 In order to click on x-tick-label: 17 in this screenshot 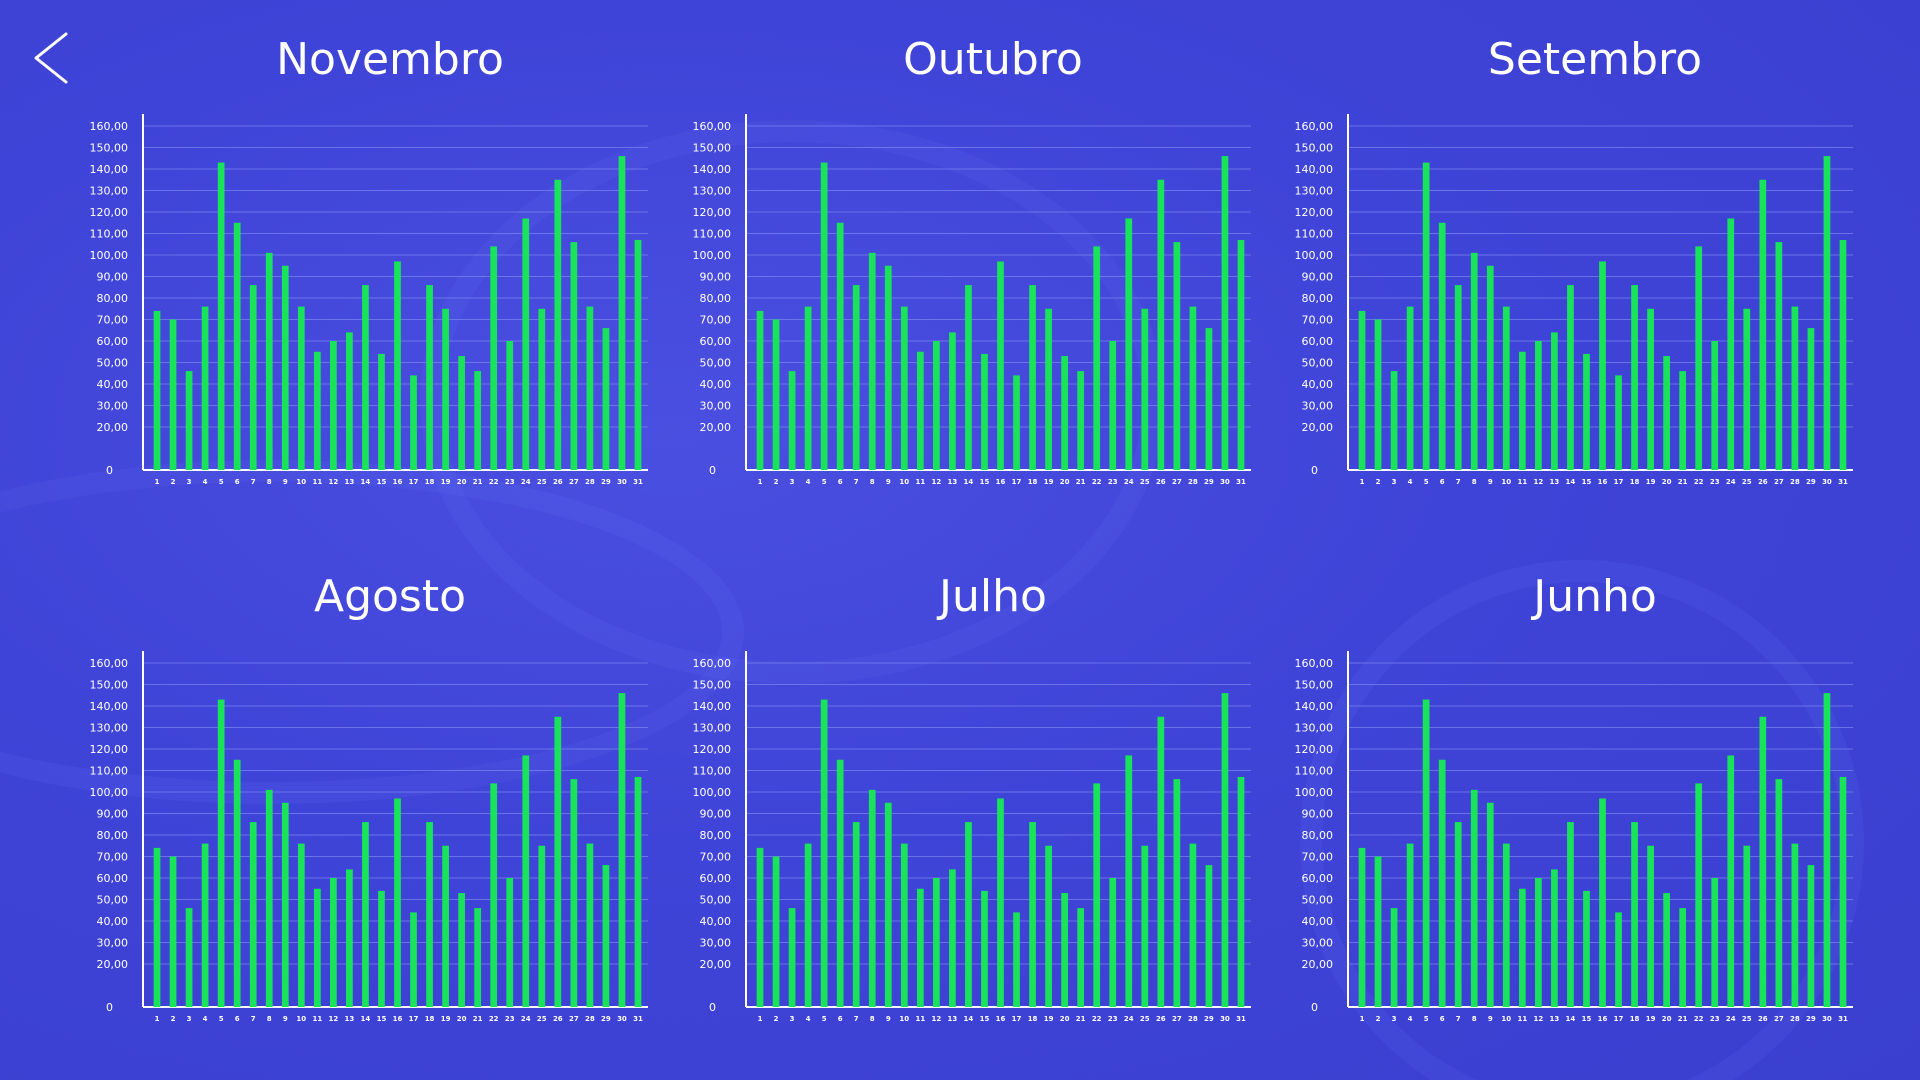, I will do `click(1619, 1019)`.